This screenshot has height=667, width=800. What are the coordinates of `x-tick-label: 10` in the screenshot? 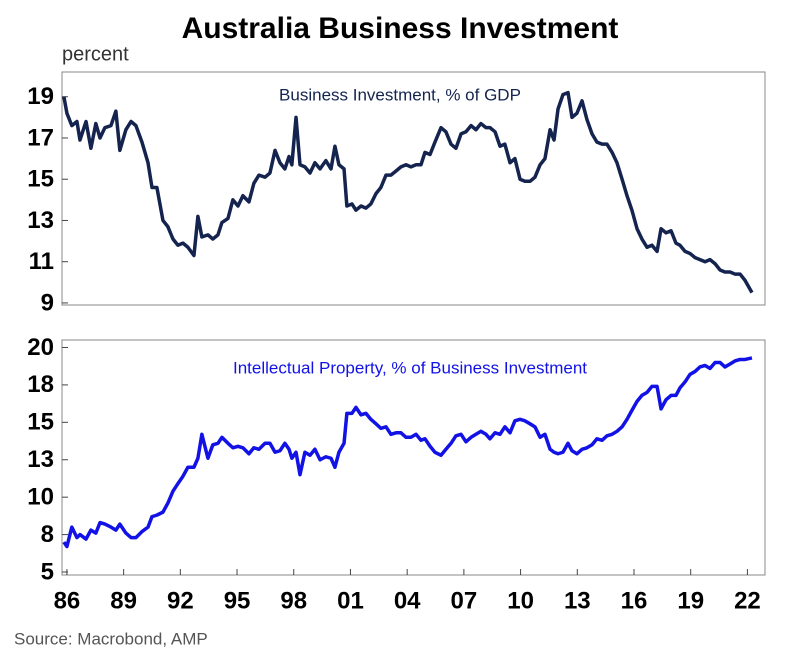 It's located at (520, 600).